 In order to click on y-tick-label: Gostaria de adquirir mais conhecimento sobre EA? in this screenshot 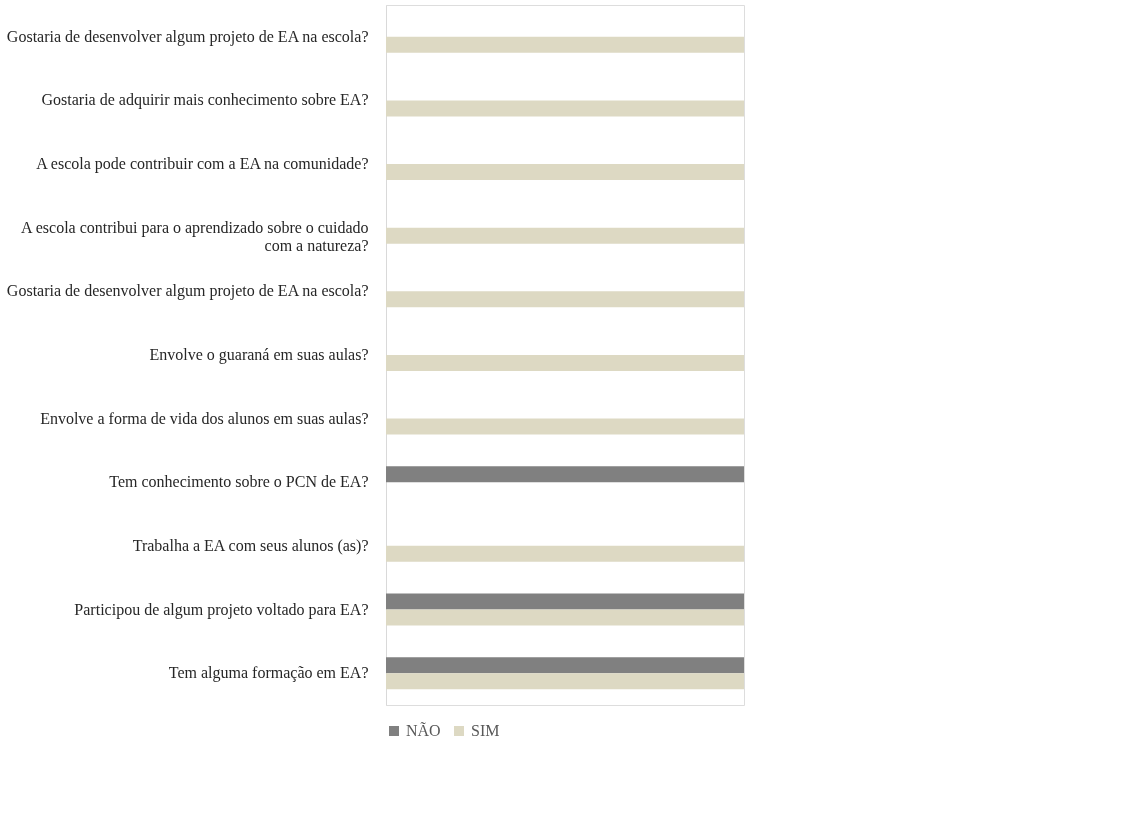, I will do `click(205, 100)`.